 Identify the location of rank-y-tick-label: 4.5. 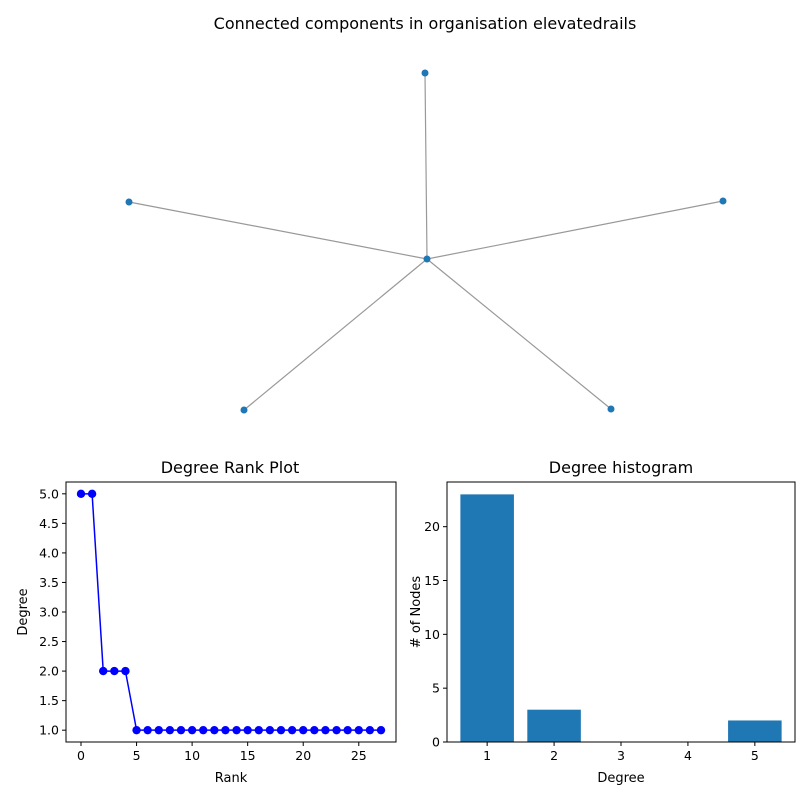
(49, 523).